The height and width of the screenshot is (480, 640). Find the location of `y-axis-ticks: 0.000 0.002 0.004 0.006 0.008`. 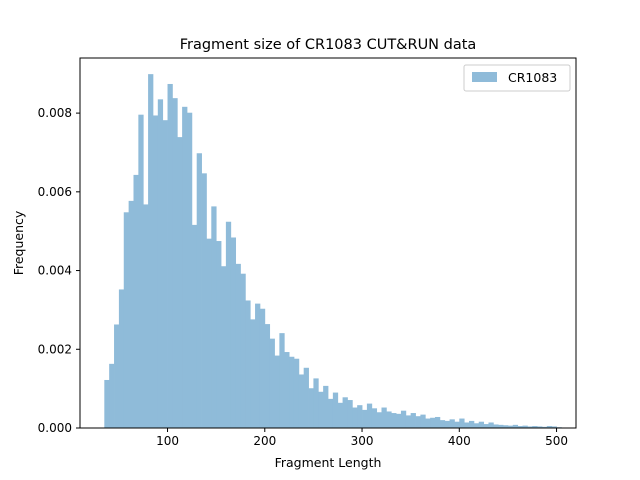

y-axis-ticks: 0.000 0.002 0.004 0.006 0.008 is located at coordinates (59, 270).